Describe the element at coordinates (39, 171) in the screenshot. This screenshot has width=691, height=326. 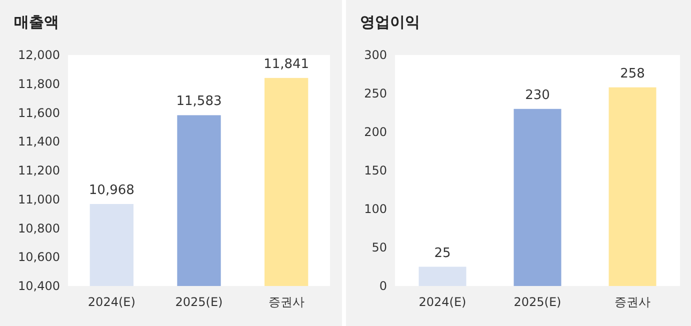
I see `y-tick-label: 11,200` at that location.